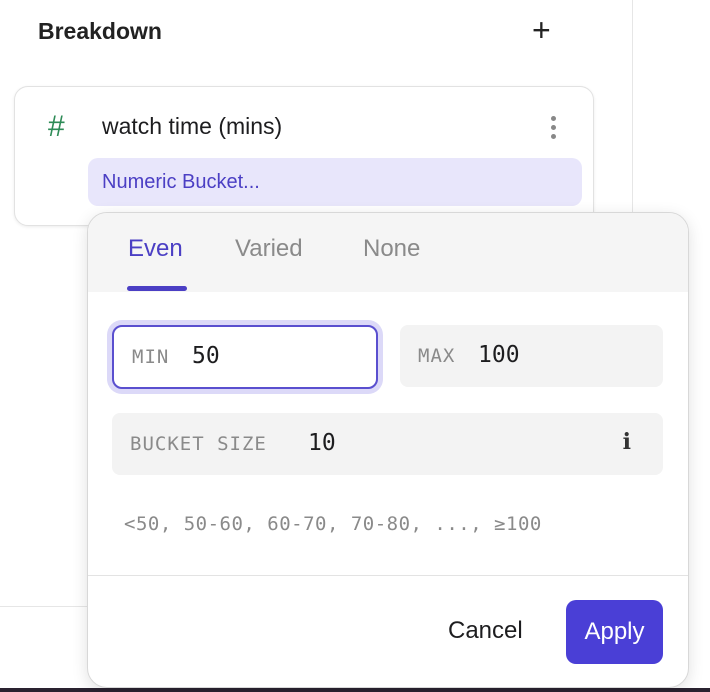  Describe the element at coordinates (56, 126) in the screenshot. I see `hash-icon: #` at that location.